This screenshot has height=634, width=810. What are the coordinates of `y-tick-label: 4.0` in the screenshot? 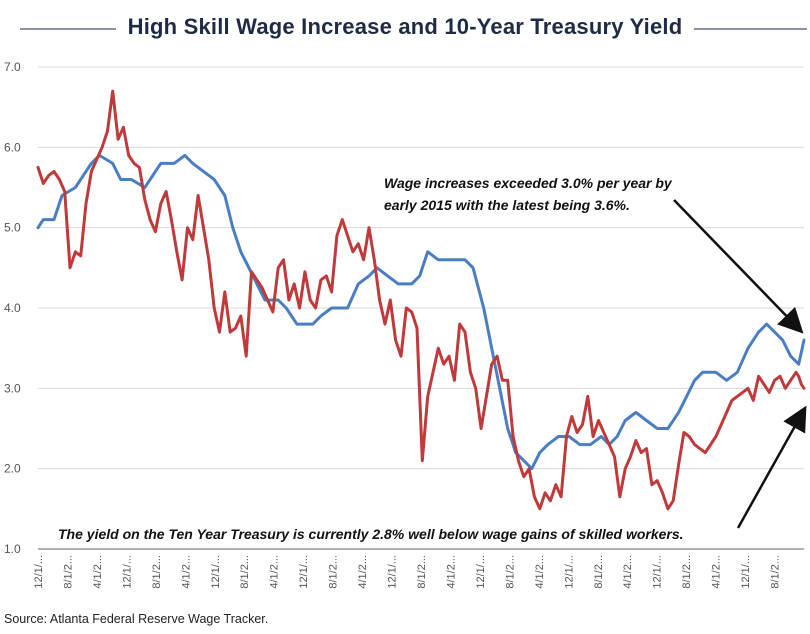 It's located at (12, 308).